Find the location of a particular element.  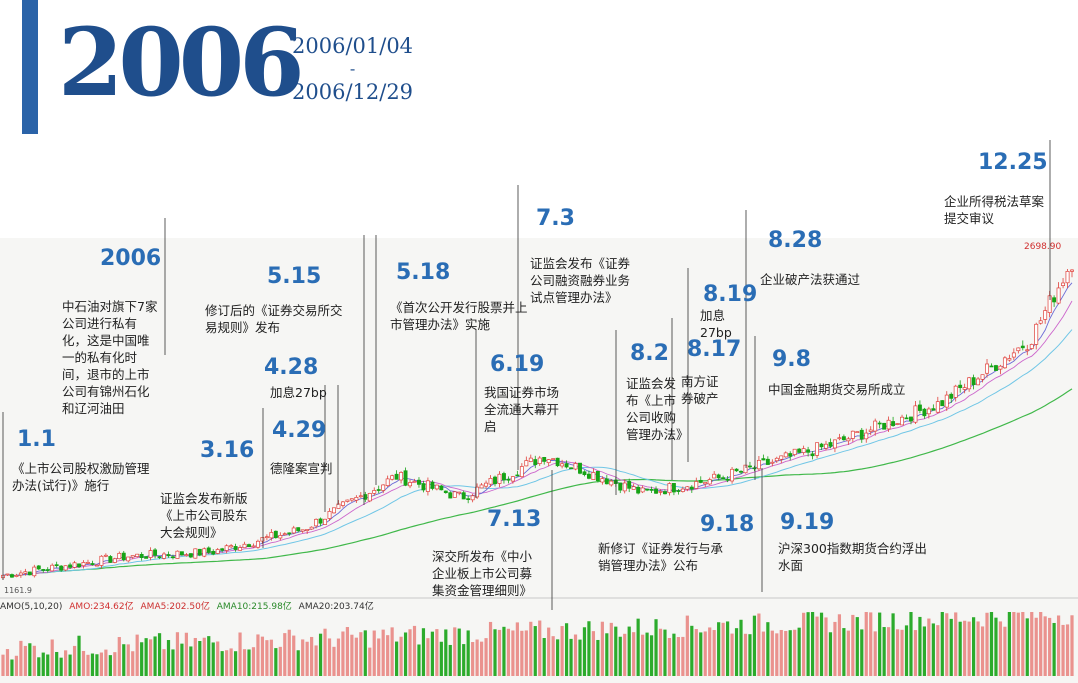

event-date-6-19: 6.19 is located at coordinates (517, 364).